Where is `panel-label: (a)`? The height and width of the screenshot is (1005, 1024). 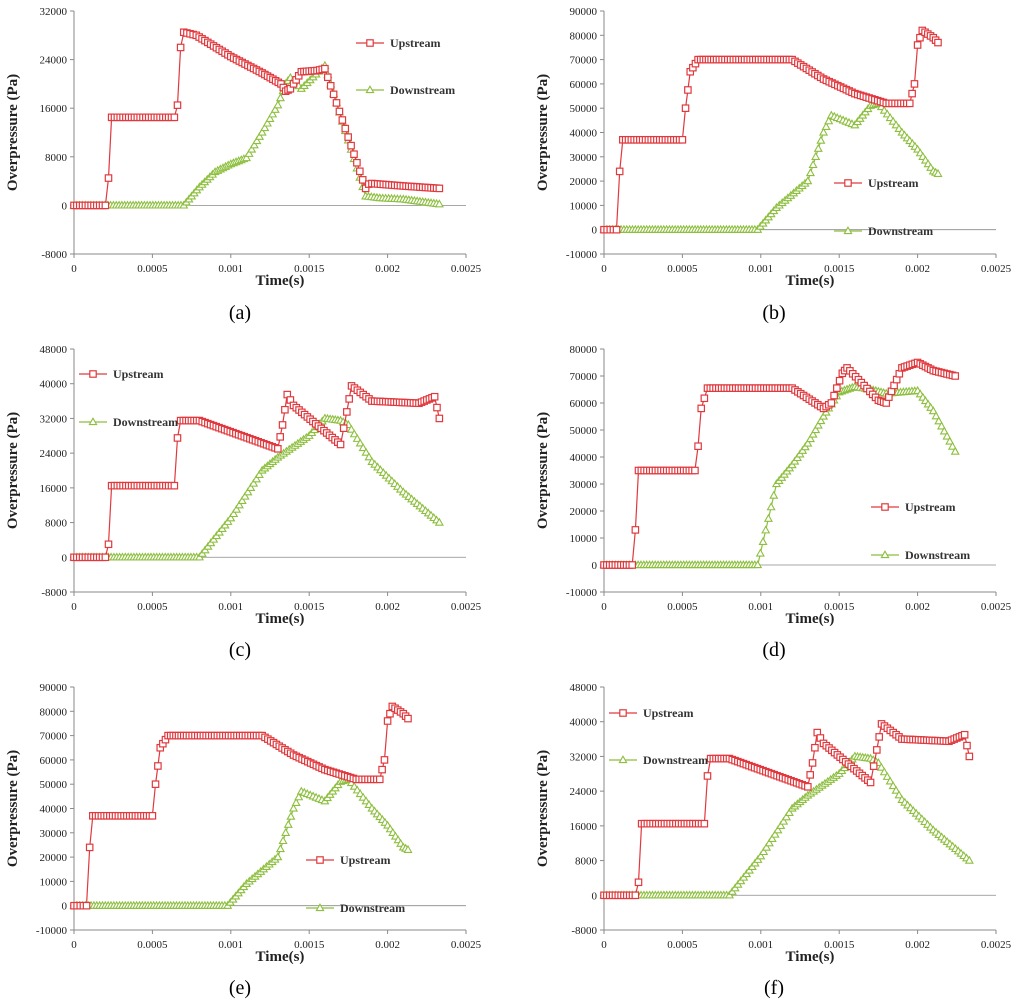
panel-label: (a) is located at coordinates (240, 313).